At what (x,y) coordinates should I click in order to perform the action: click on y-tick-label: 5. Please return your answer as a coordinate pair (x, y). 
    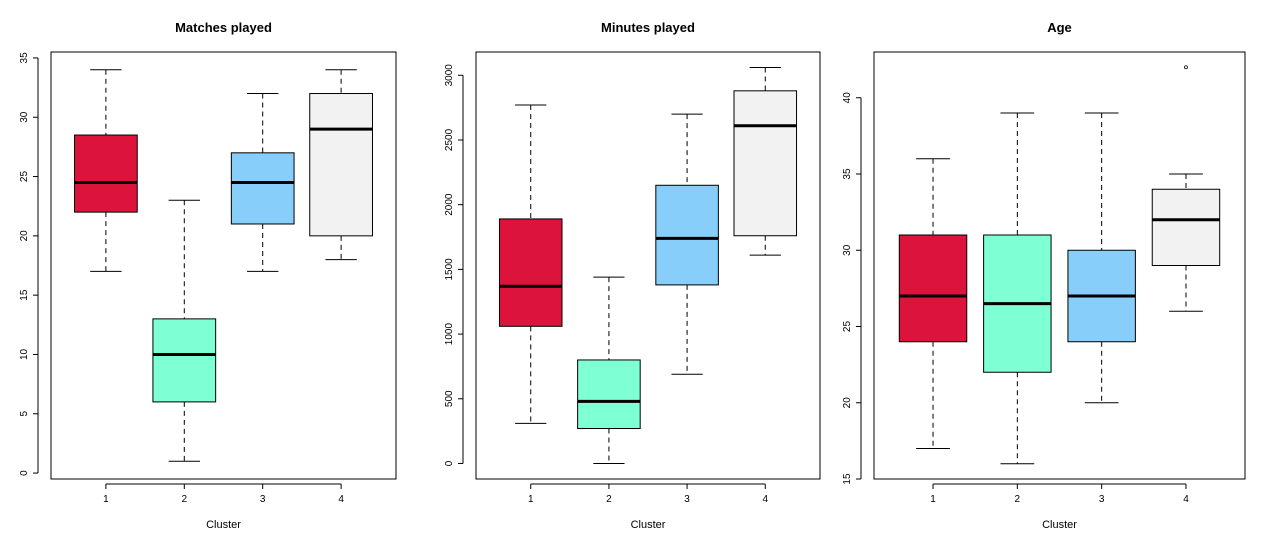
    Looking at the image, I should click on (24, 414).